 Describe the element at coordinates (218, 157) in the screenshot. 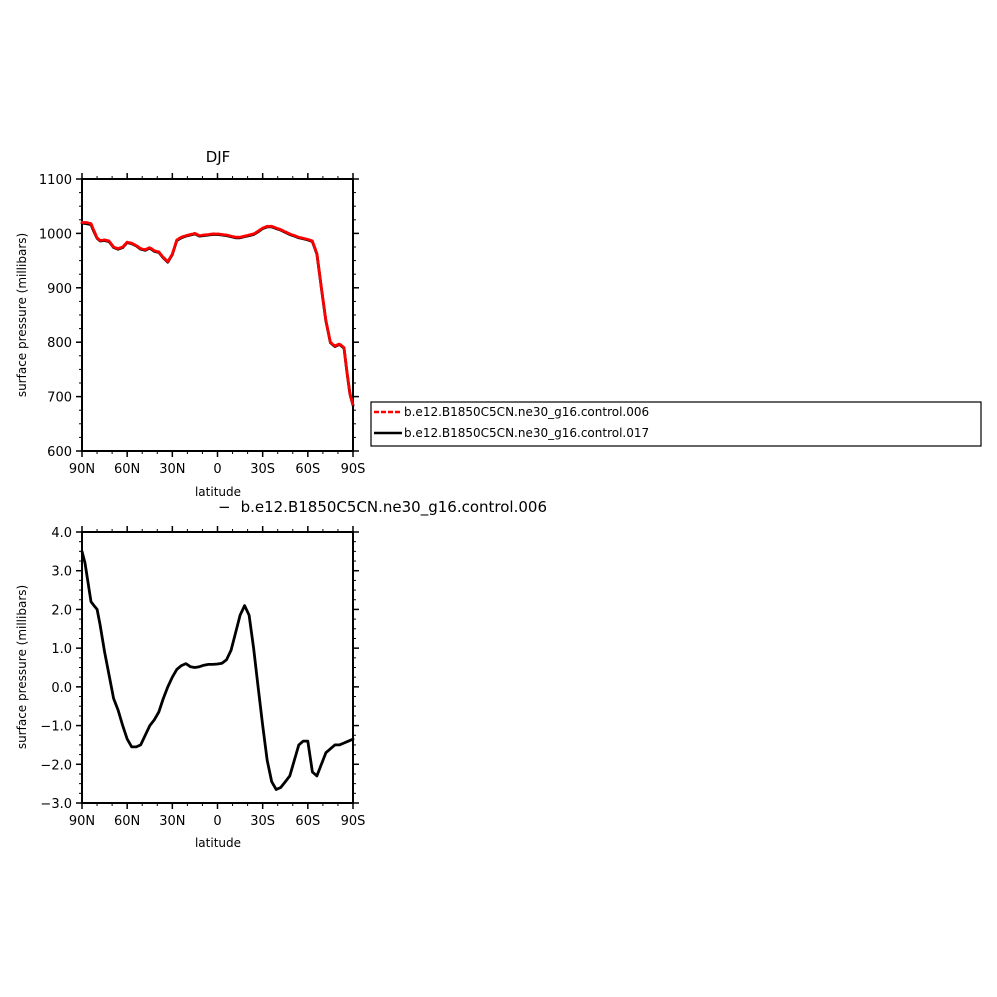

I see `top-panel-title: DJF` at that location.